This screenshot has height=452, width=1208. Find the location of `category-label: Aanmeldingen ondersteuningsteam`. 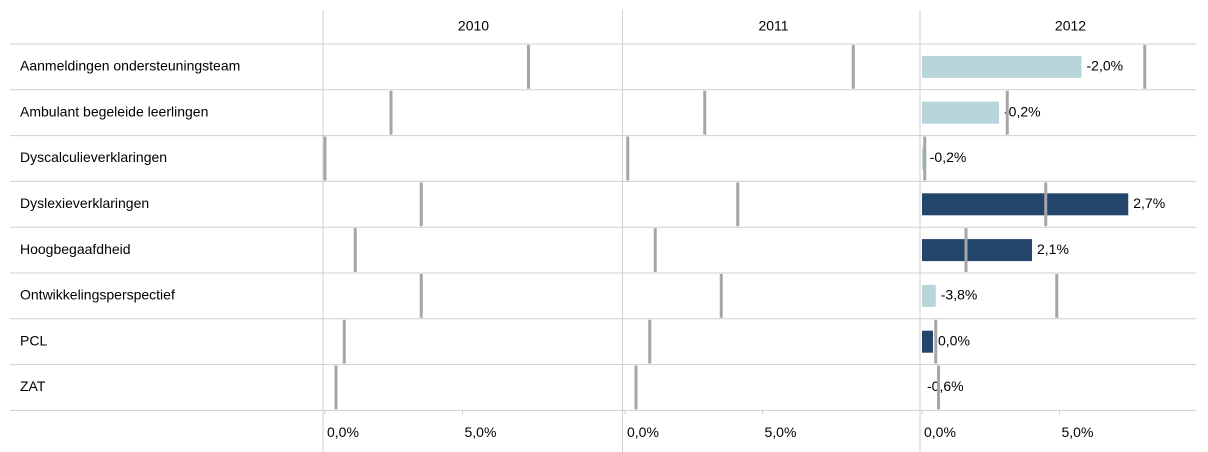

category-label: Aanmeldingen ondersteuningsteam is located at coordinates (130, 66).